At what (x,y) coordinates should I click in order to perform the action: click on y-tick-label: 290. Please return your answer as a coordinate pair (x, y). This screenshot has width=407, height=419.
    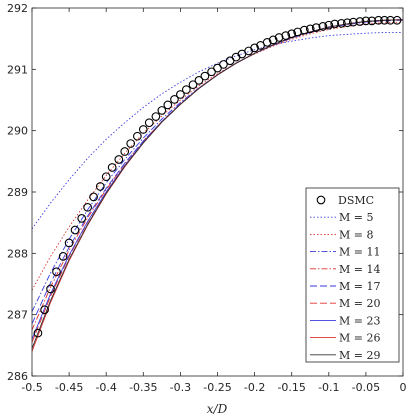
    Looking at the image, I should click on (17, 131).